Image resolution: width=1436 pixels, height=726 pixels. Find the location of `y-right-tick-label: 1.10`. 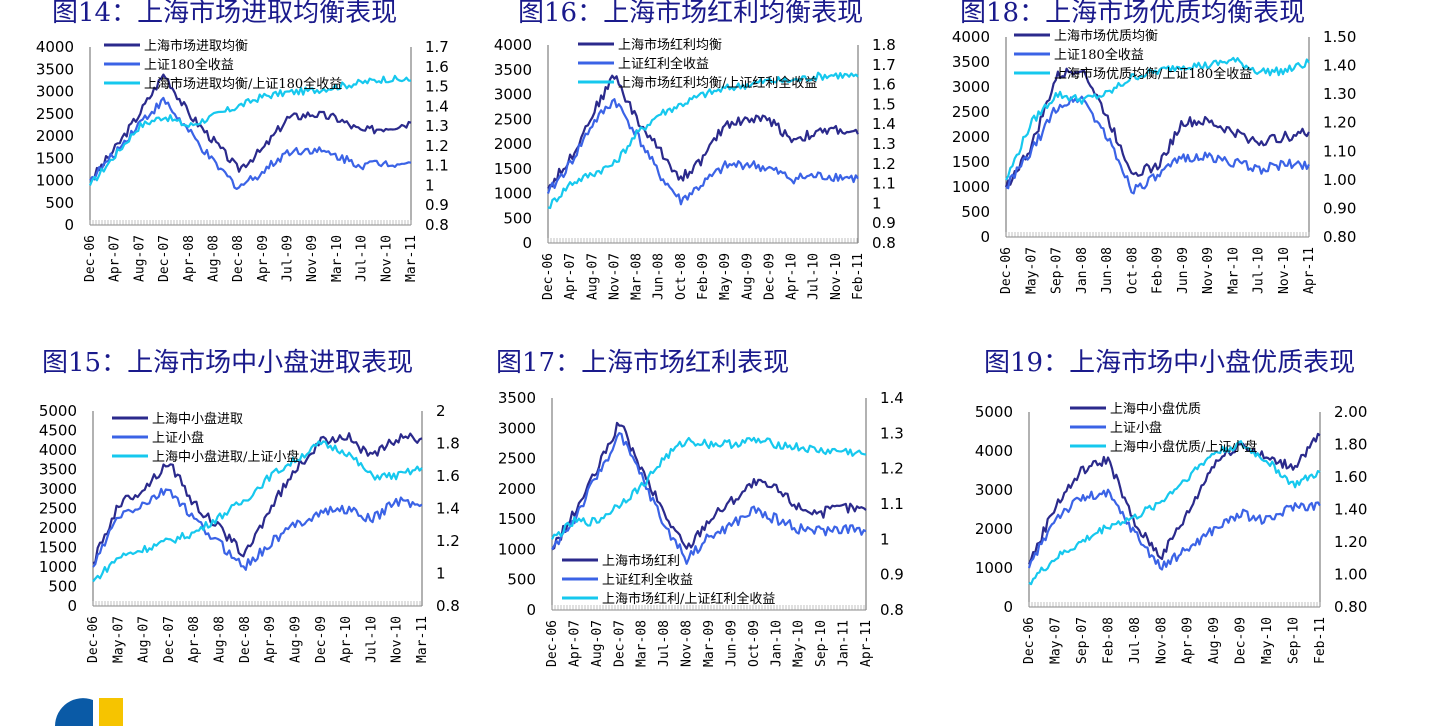

y-right-tick-label: 1.10 is located at coordinates (1339, 151).